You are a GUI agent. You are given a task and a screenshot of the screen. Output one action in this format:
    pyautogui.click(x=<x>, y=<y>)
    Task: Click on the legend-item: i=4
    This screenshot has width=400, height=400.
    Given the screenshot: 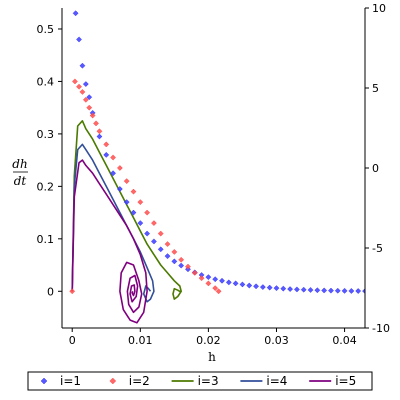 What is the action you would take?
    pyautogui.click(x=263, y=381)
    